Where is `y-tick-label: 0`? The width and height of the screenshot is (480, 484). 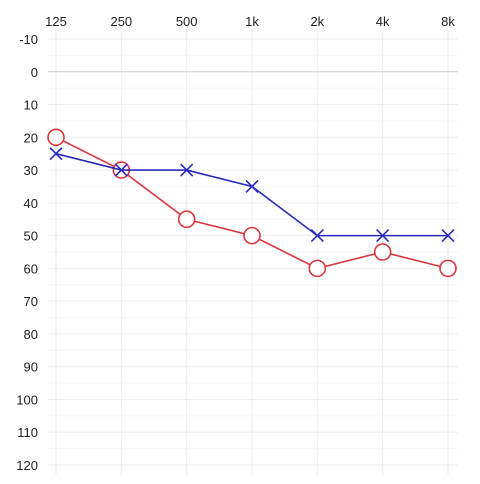
y-tick-label: 0 is located at coordinates (34, 72).